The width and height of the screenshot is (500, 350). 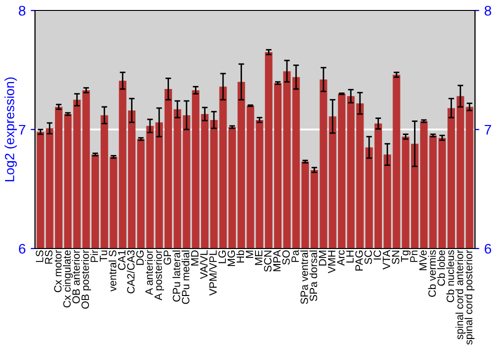 What do you see at coordinates (232, 258) in the screenshot?
I see `x-tick-label: MG` at bounding box center [232, 258].